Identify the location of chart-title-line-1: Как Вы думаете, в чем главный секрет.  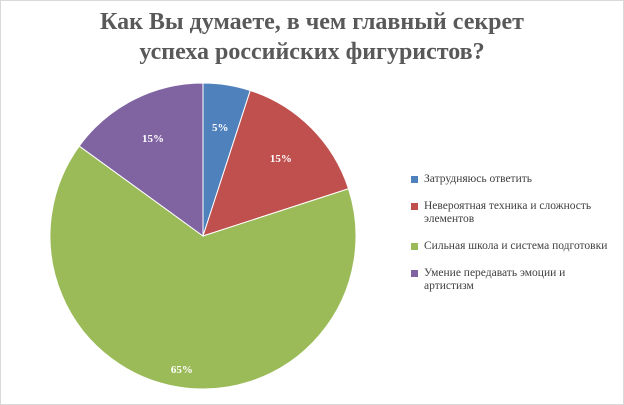
(312, 22).